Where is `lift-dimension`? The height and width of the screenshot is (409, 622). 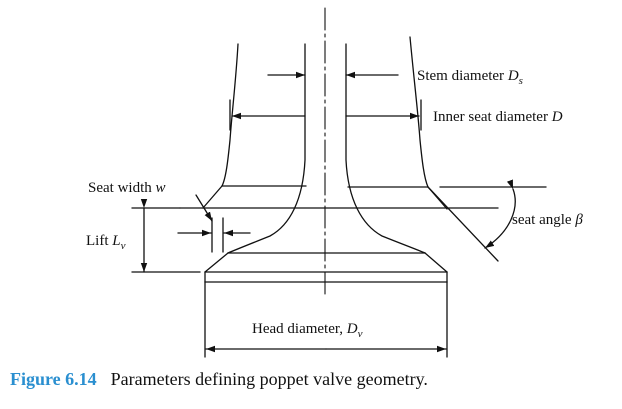 lift-dimension is located at coordinates (166, 236).